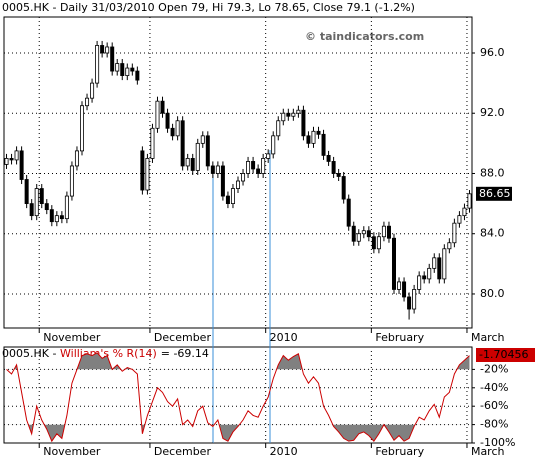 This screenshot has height=462, width=536. What do you see at coordinates (492, 52) in the screenshot?
I see `y-tick-label: 96.0` at bounding box center [492, 52].